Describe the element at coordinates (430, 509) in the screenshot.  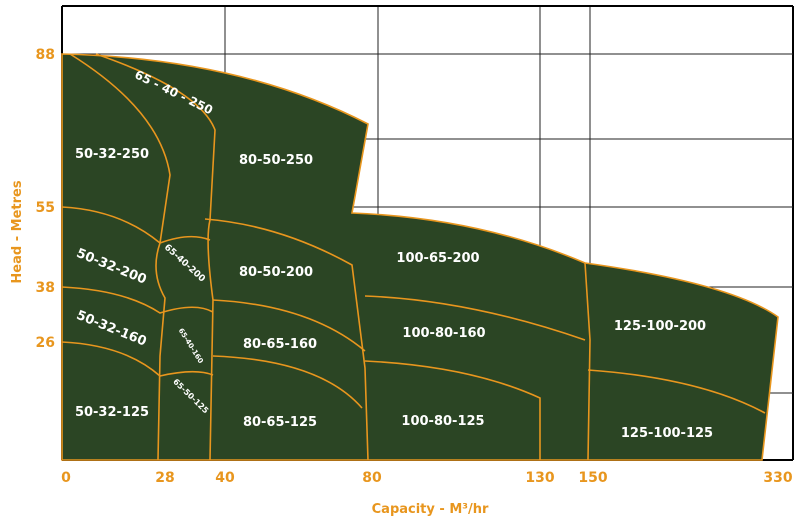
I see `x-axis-title: Capacity - M³/hr` at that location.